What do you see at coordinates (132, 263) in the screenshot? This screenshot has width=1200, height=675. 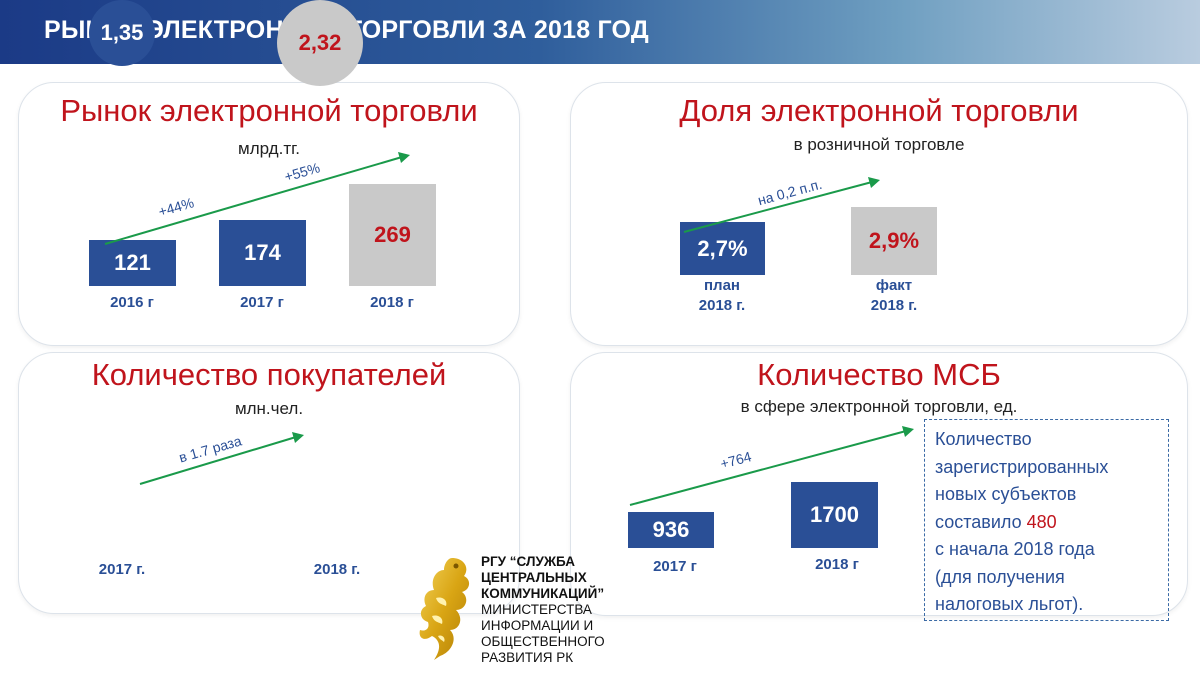 I see `bar-2016: 121` at bounding box center [132, 263].